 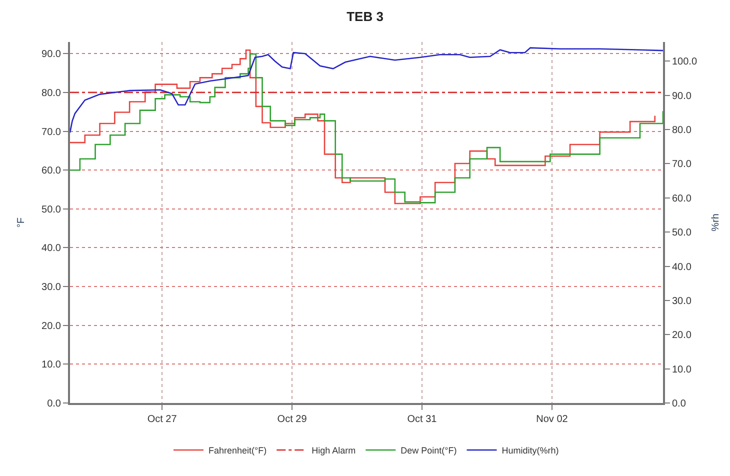 I want to click on y2-tick-label: 30.0, so click(x=682, y=301).